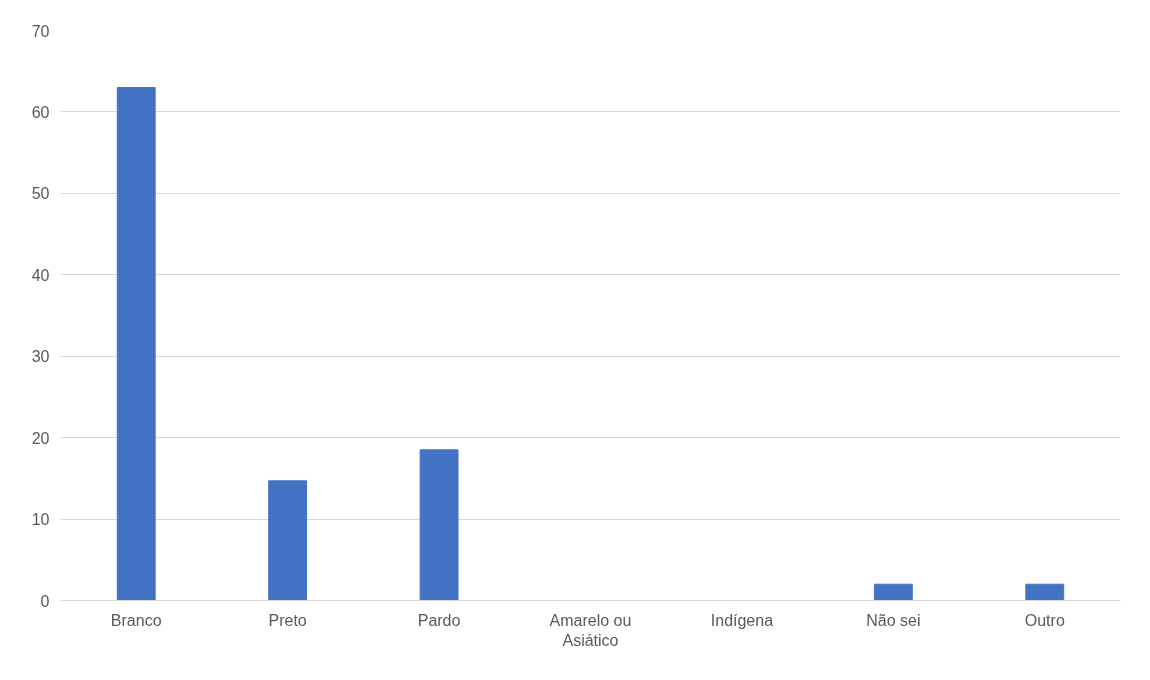 The height and width of the screenshot is (680, 1150). Describe the element at coordinates (893, 620) in the screenshot. I see `x-tick-label: Não sei` at that location.